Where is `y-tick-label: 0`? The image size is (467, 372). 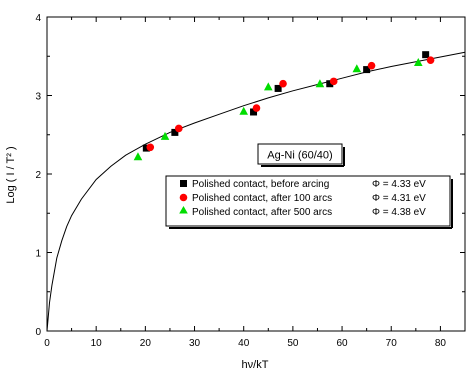 y-tick-label: 0 is located at coordinates (38, 332).